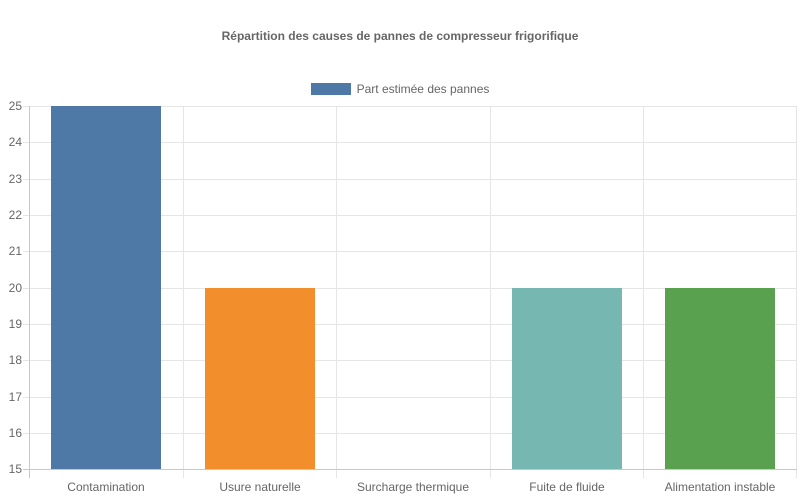 The width and height of the screenshot is (800, 500). I want to click on y-tick: 21, so click(15, 251).